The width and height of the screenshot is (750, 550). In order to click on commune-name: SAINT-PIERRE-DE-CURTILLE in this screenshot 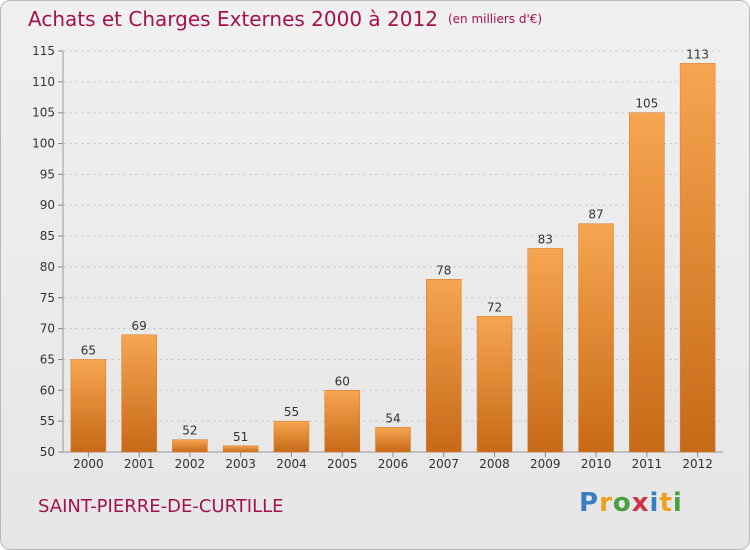, I will do `click(161, 506)`.